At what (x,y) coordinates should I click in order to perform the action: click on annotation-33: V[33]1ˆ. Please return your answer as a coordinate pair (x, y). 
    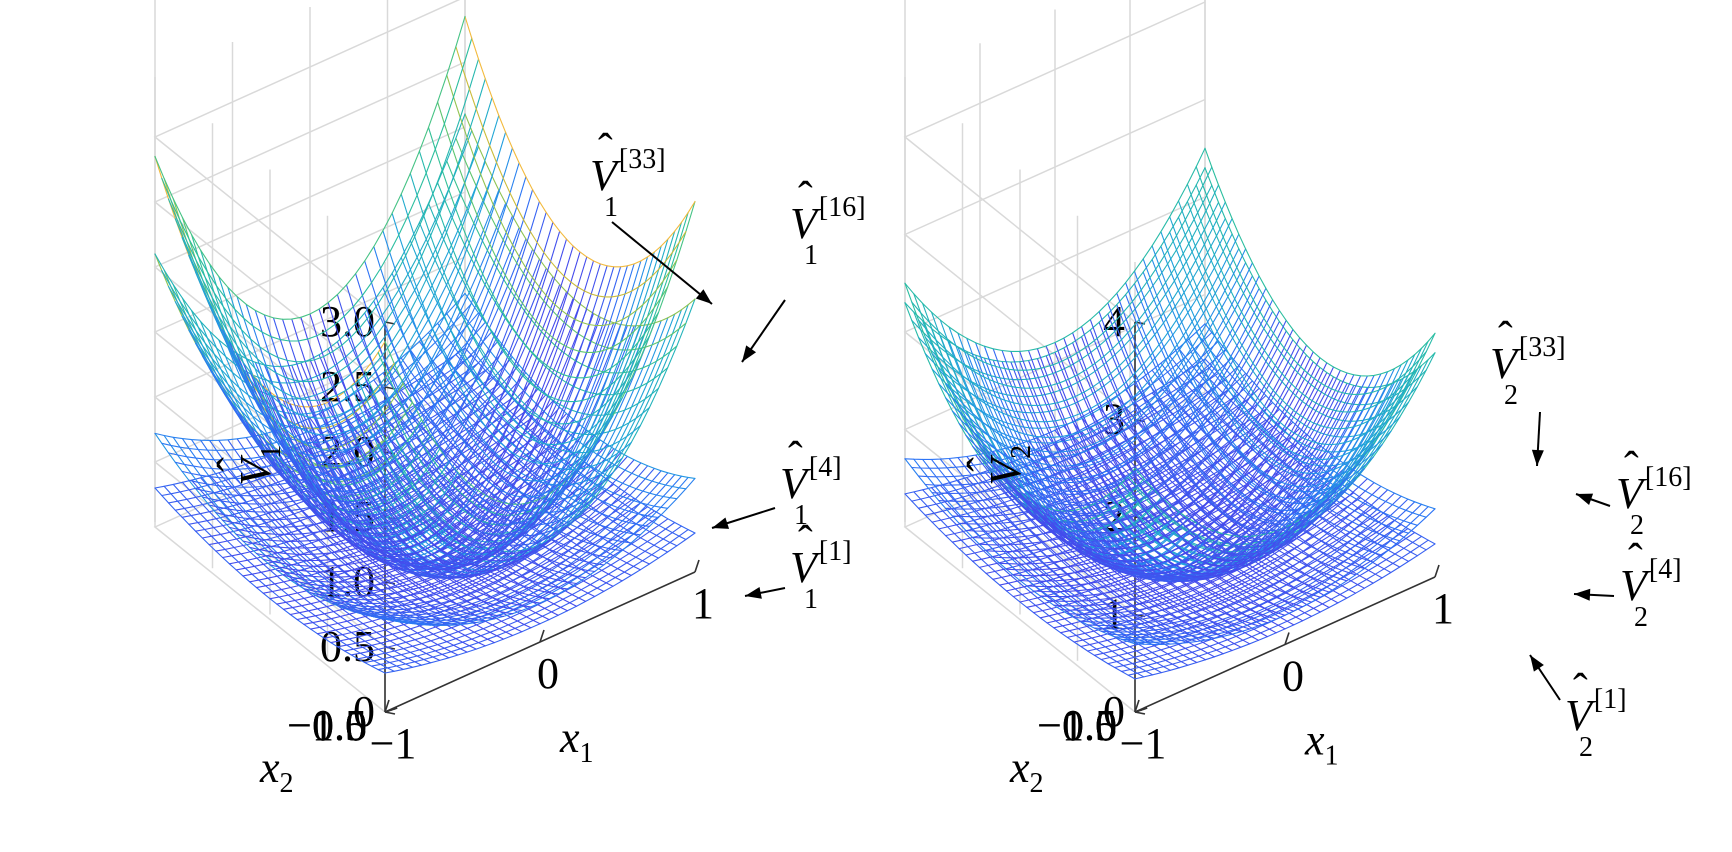
    Looking at the image, I should click on (651, 215).